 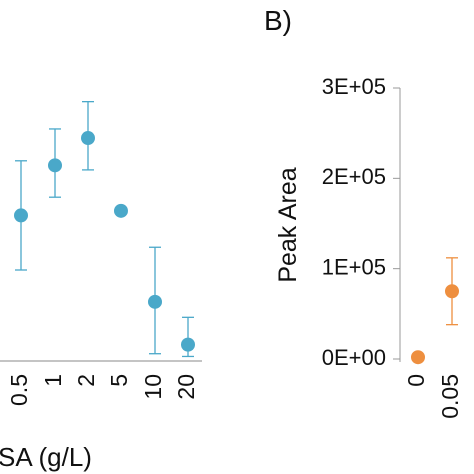 What do you see at coordinates (278, 20) in the screenshot?
I see `panel-b-label: B)` at bounding box center [278, 20].